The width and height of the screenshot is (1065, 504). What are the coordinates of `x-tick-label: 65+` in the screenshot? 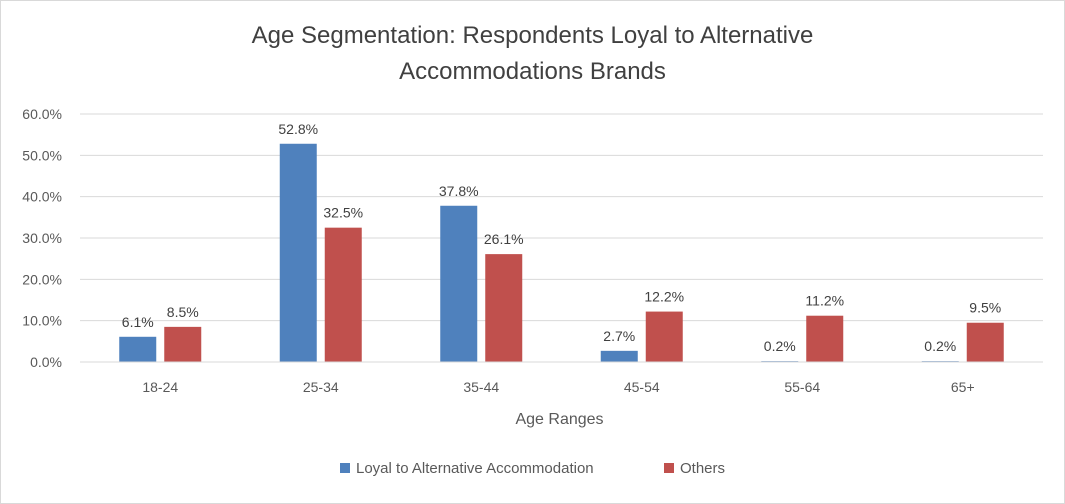 It's located at (963, 387).